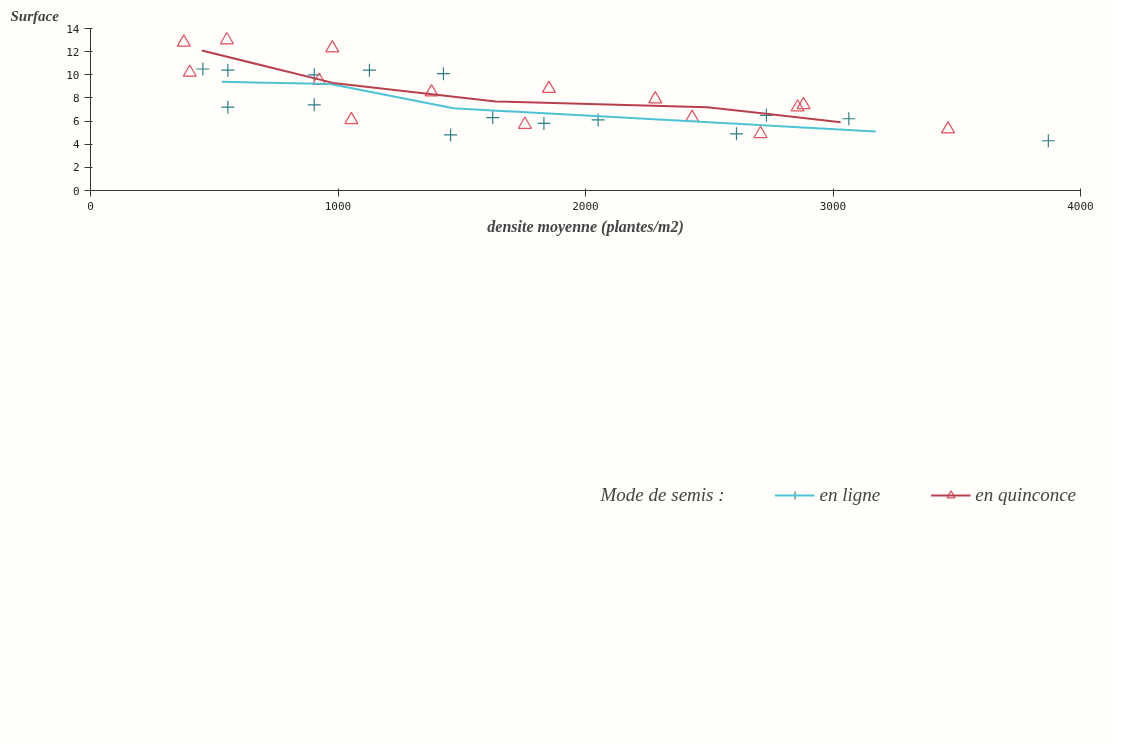 The image size is (1122, 751). I want to click on y-tick-label: 4, so click(76, 145).